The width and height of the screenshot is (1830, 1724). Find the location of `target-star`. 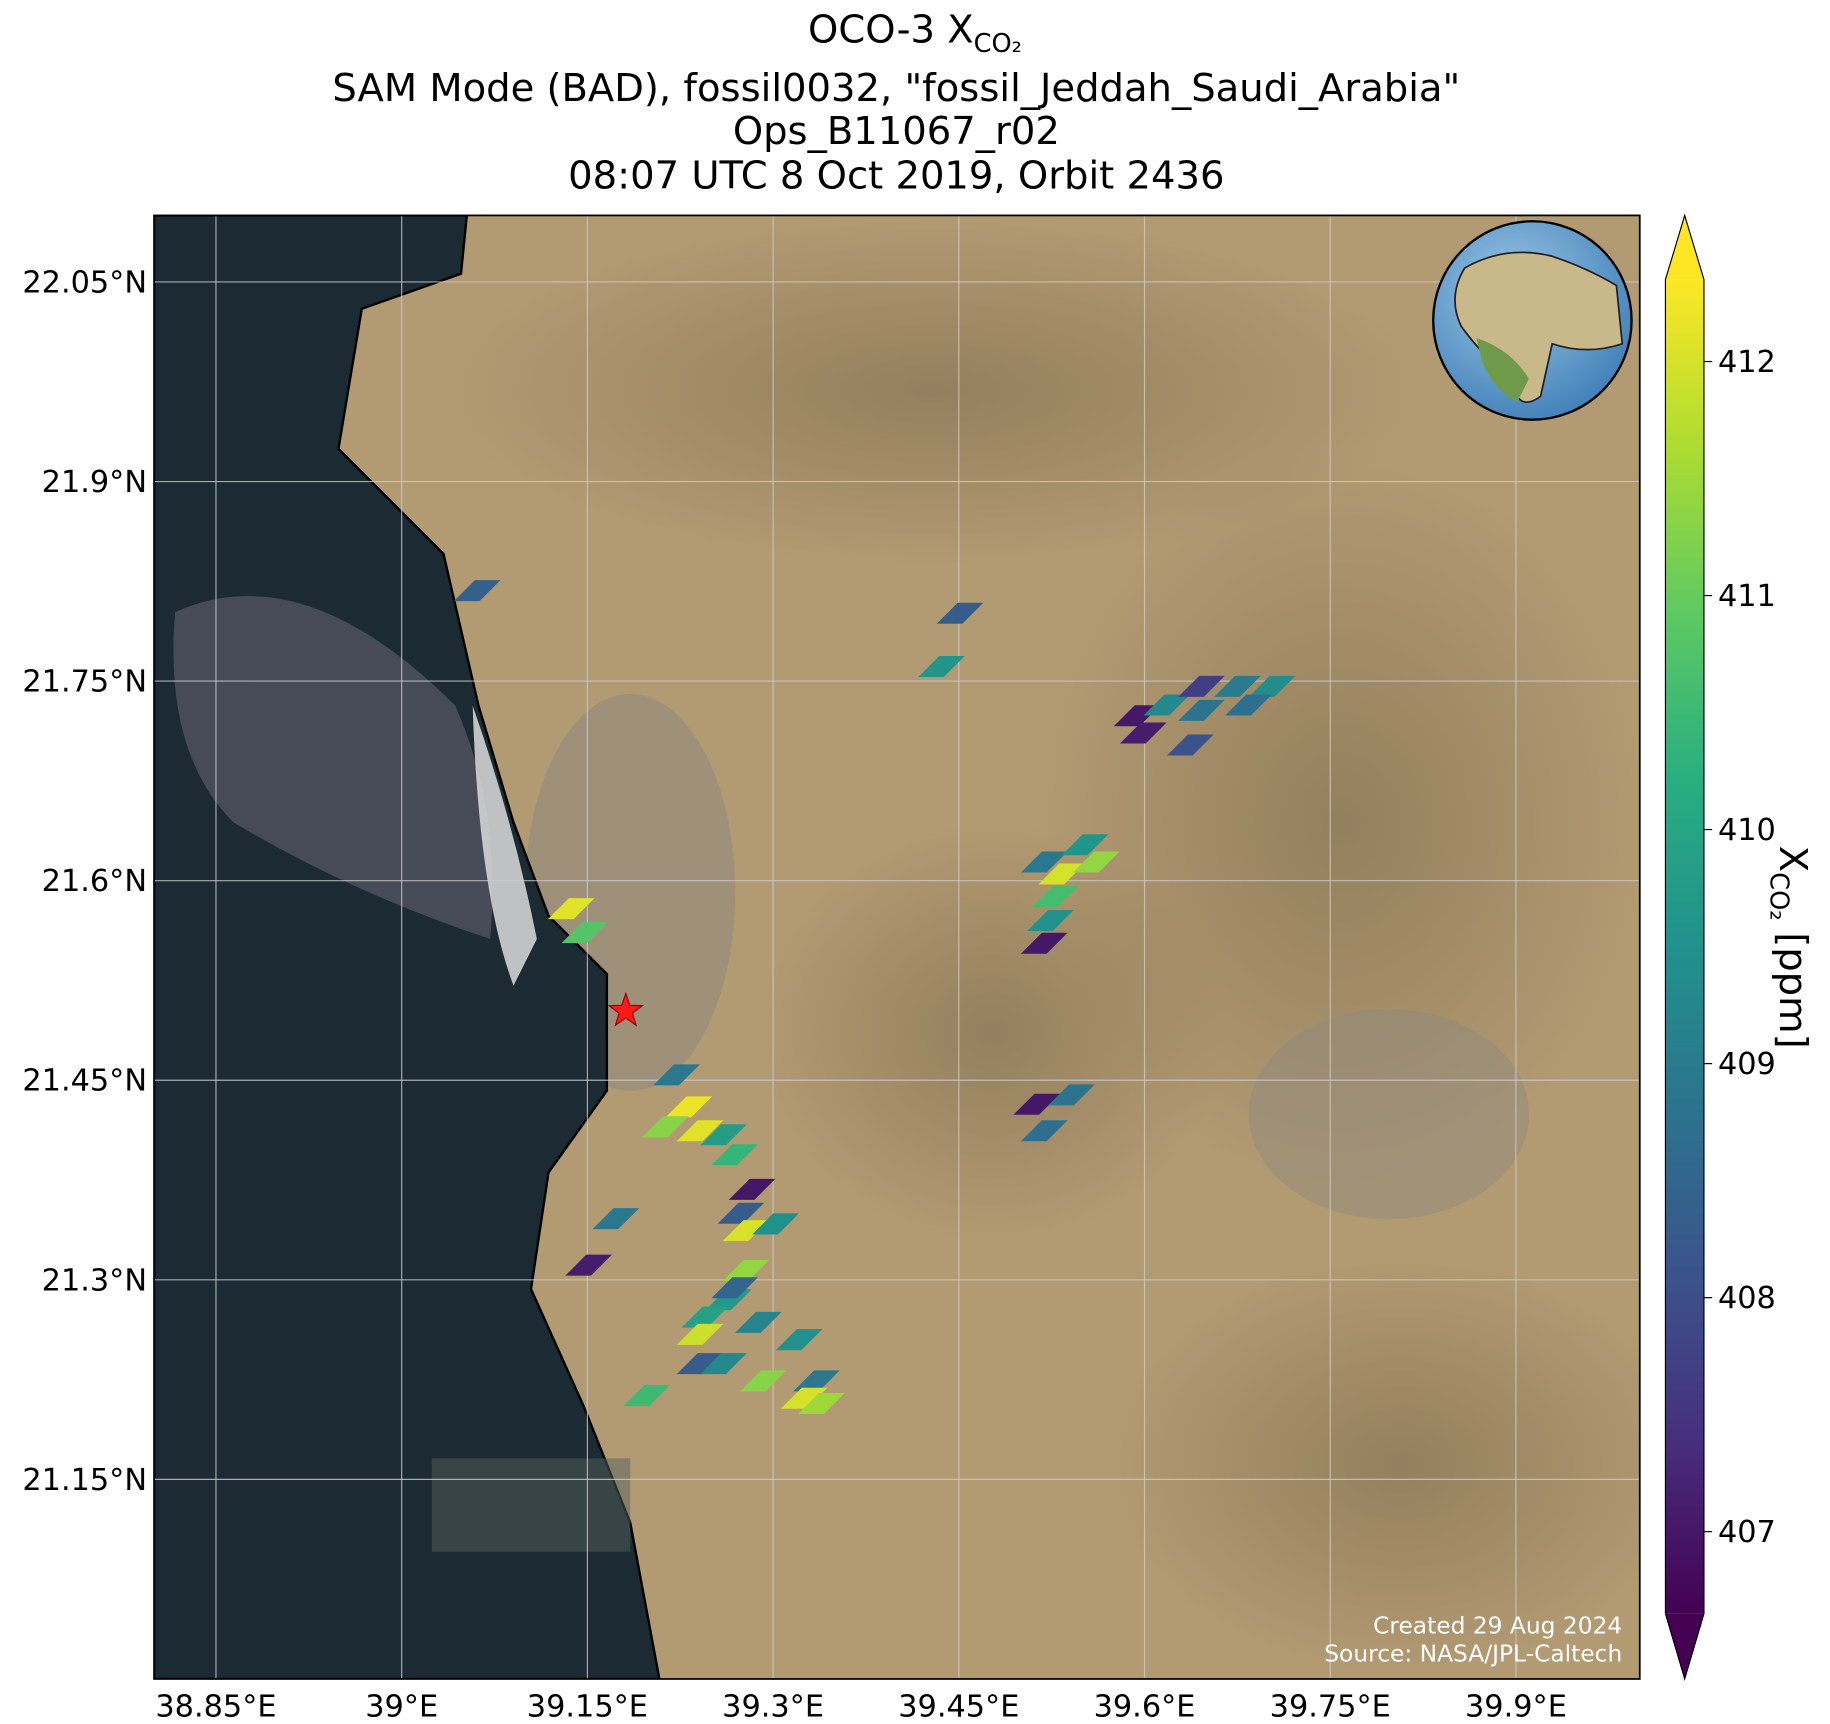

target-star is located at coordinates (626, 1009).